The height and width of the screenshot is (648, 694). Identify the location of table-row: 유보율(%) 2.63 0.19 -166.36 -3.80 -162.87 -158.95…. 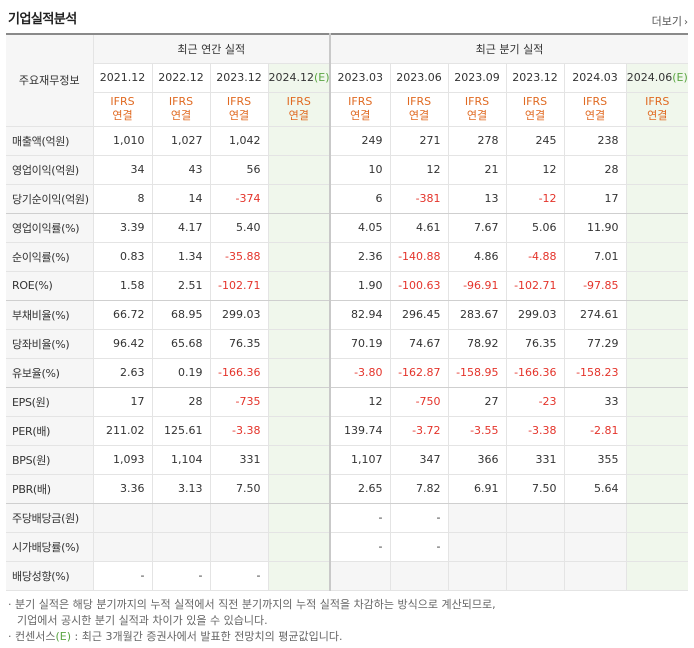
(347, 373).